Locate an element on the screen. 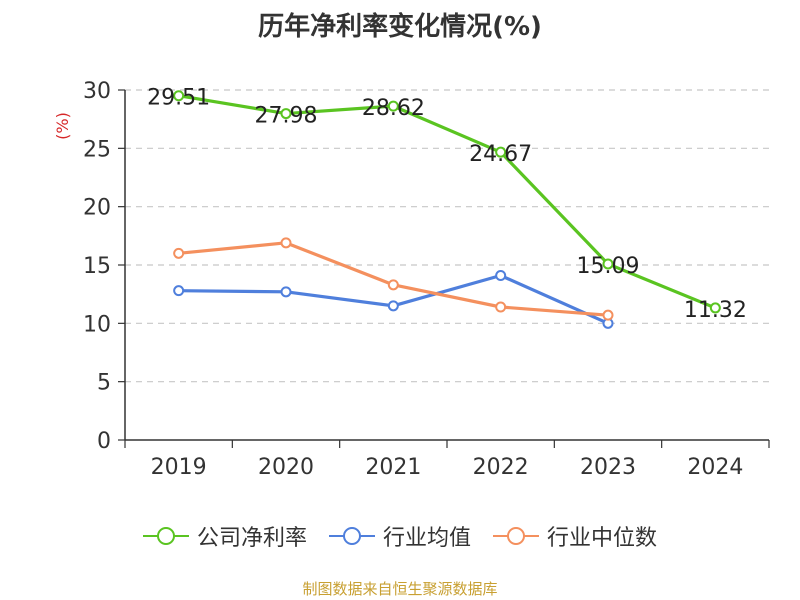  data-label: 27.98 is located at coordinates (286, 116).